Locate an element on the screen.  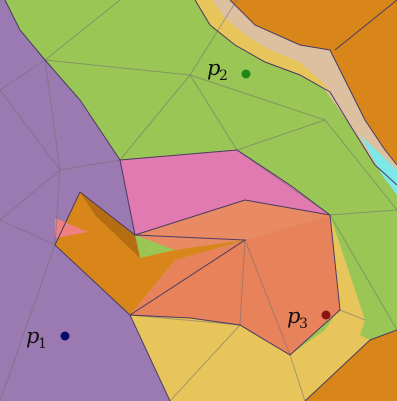
region-pink-small is located at coordinates (71, 228).